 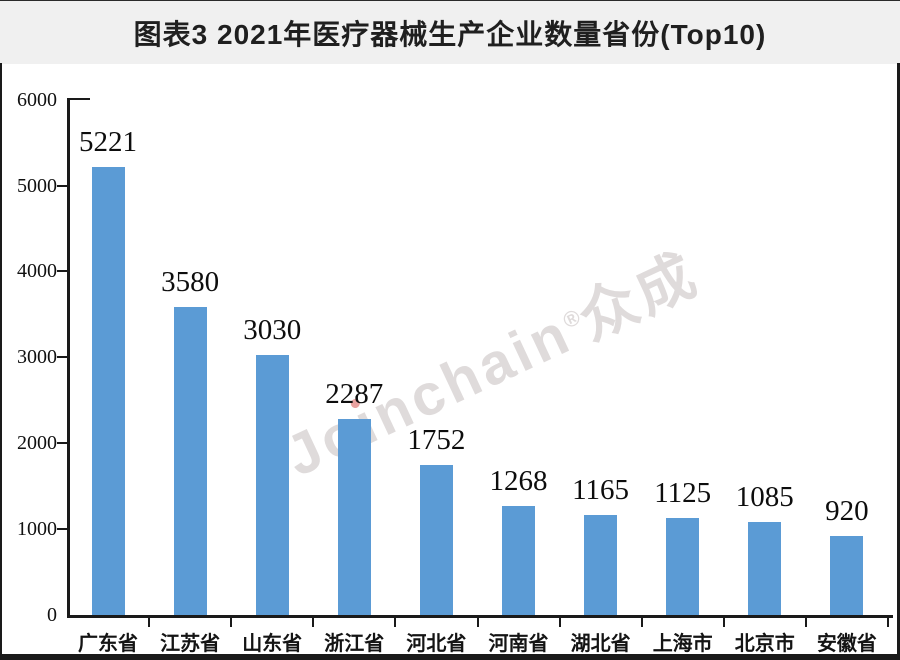 I want to click on y-axis-tick-label: 5000, so click(x=37, y=185).